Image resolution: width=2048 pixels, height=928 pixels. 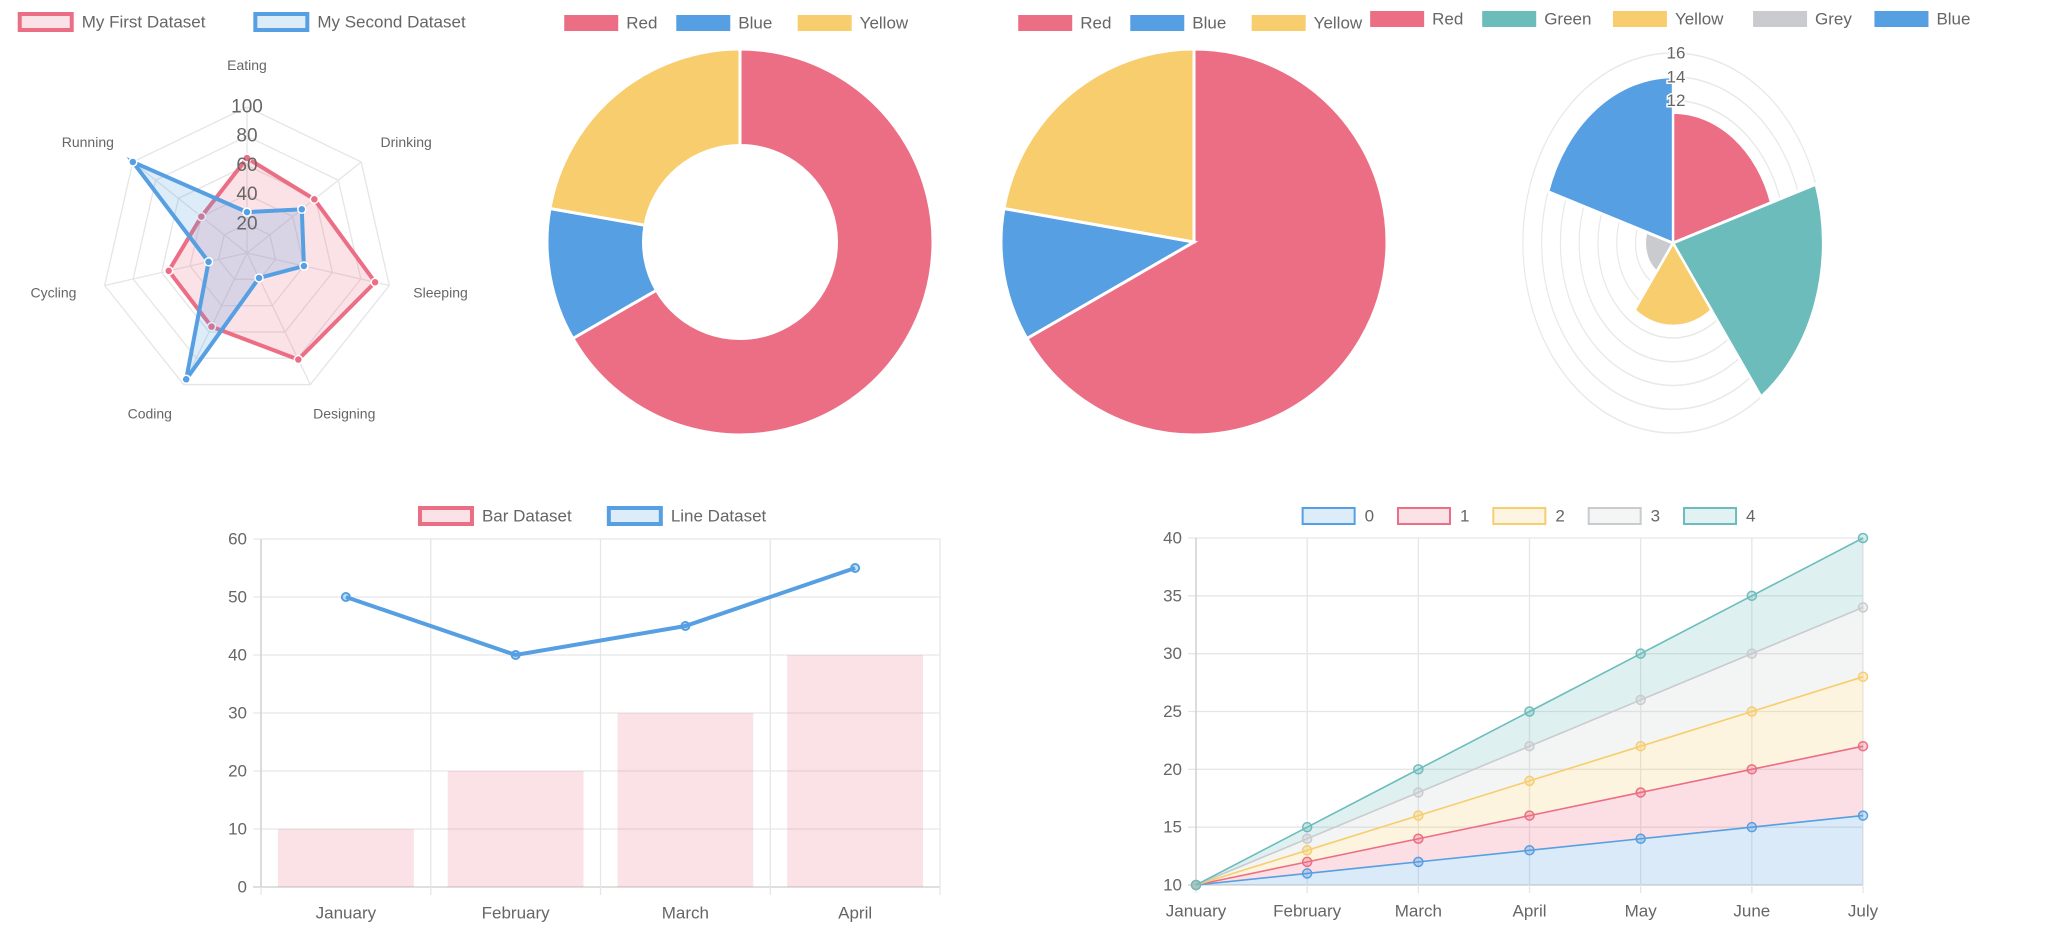 I want to click on legend-item: Green, so click(x=1536, y=19).